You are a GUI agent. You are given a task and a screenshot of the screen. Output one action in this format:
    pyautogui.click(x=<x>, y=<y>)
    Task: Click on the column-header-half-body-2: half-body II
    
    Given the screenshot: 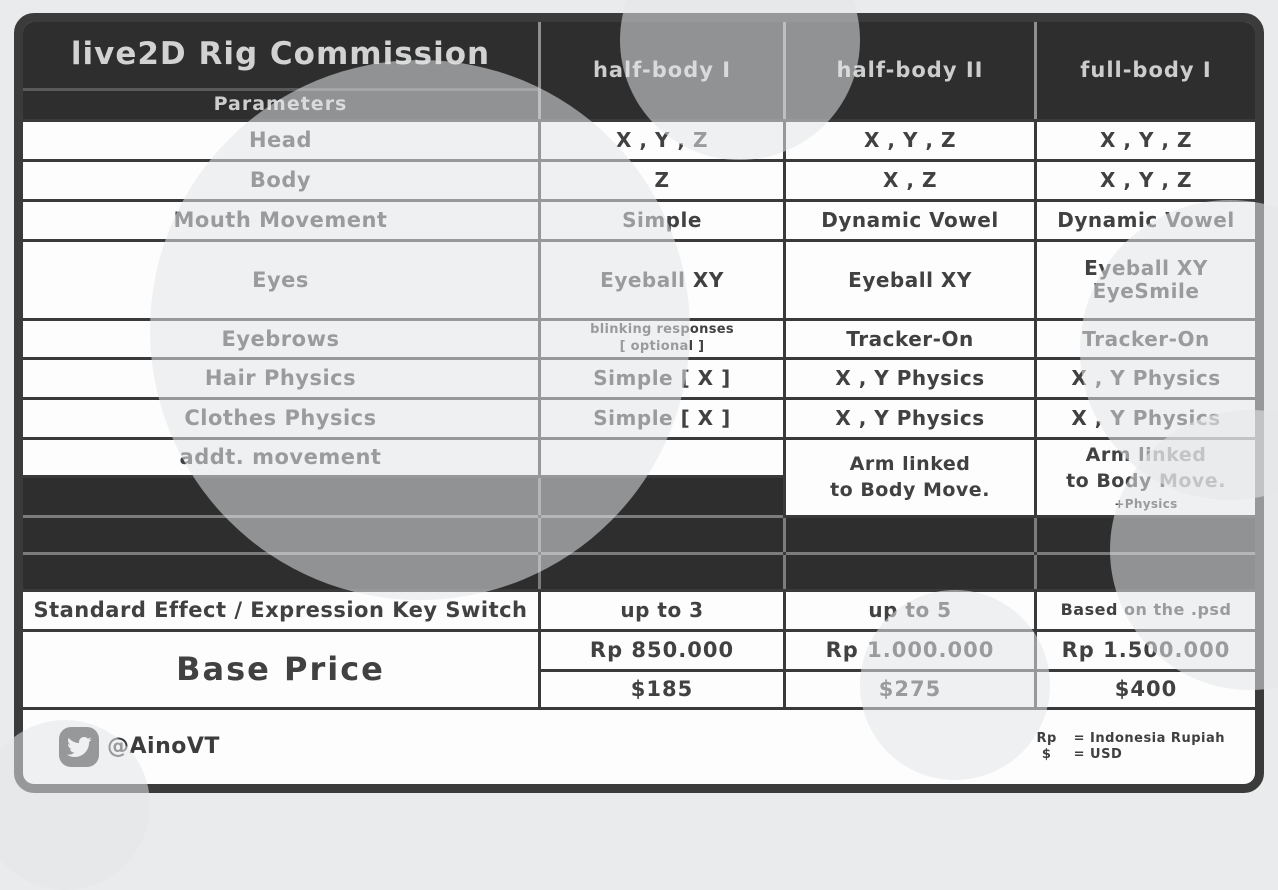 What is the action you would take?
    pyautogui.click(x=910, y=70)
    